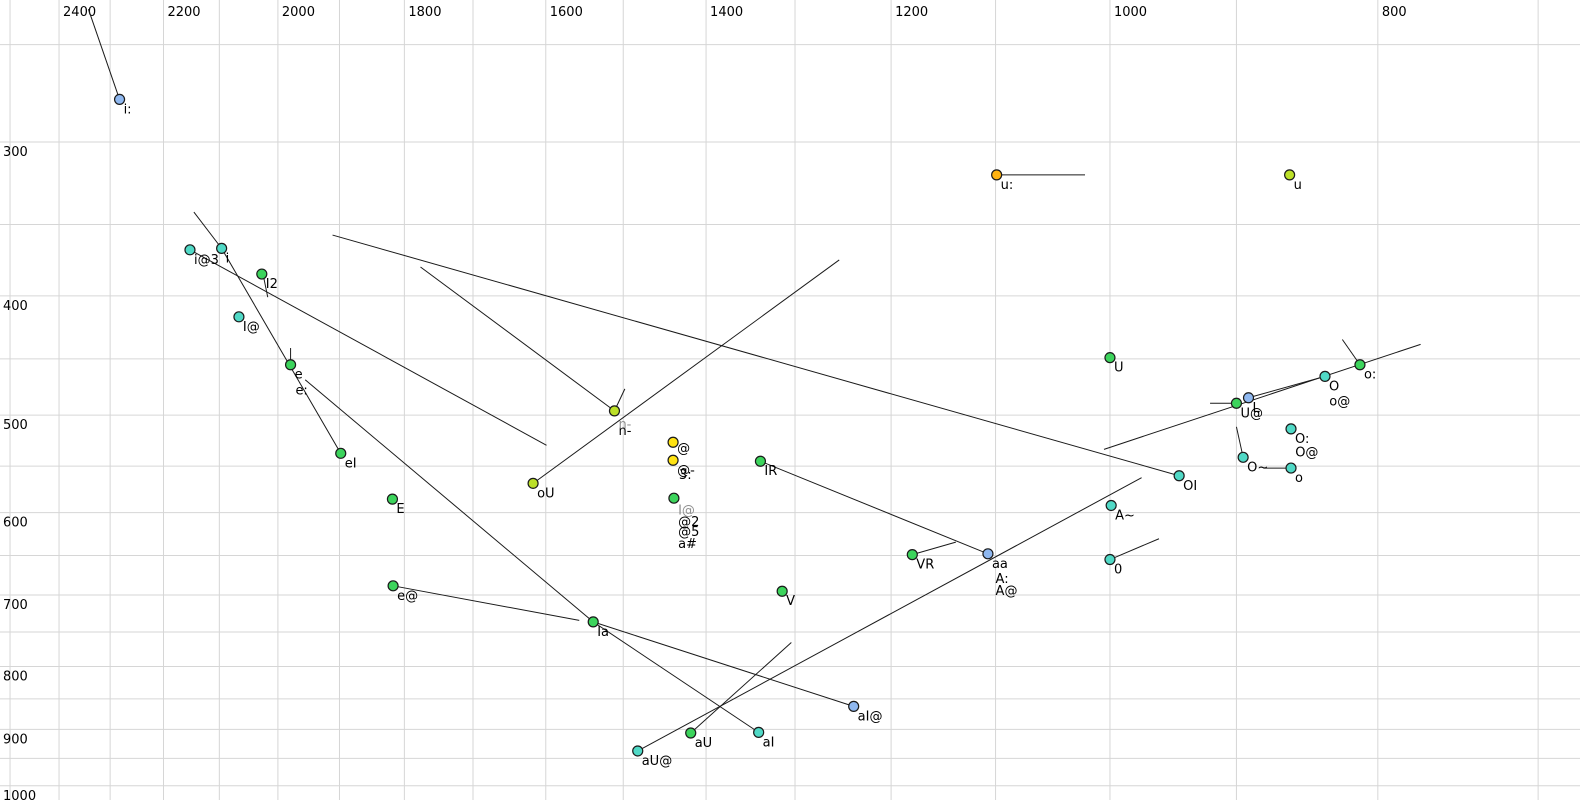 The image size is (1580, 800). I want to click on x-axis-tick-label: 2400, so click(79, 12).